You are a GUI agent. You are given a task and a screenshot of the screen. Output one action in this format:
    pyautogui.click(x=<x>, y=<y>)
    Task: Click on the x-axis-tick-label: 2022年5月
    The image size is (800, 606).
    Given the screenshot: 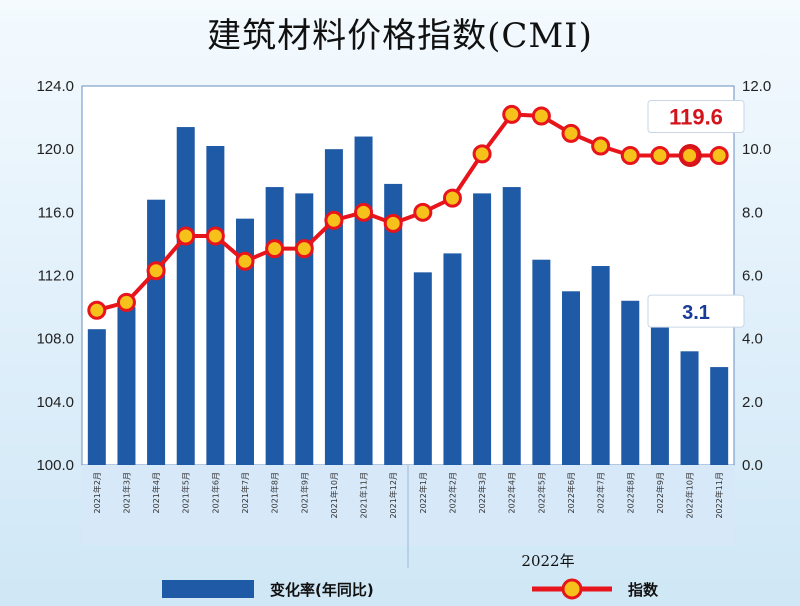 What is the action you would take?
    pyautogui.click(x=541, y=492)
    